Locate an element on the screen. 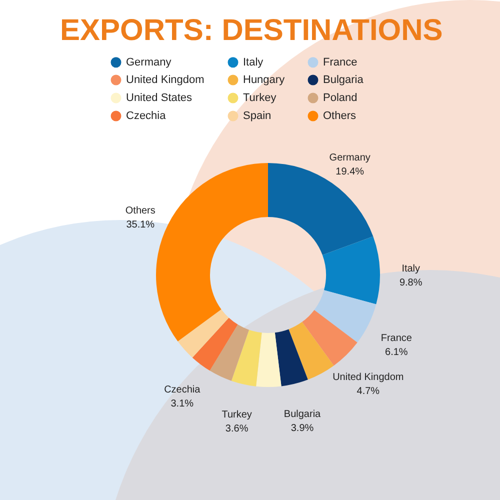 The width and height of the screenshot is (500, 500). chart-title: EXPORTS: DESTINATIONS is located at coordinates (251, 30).